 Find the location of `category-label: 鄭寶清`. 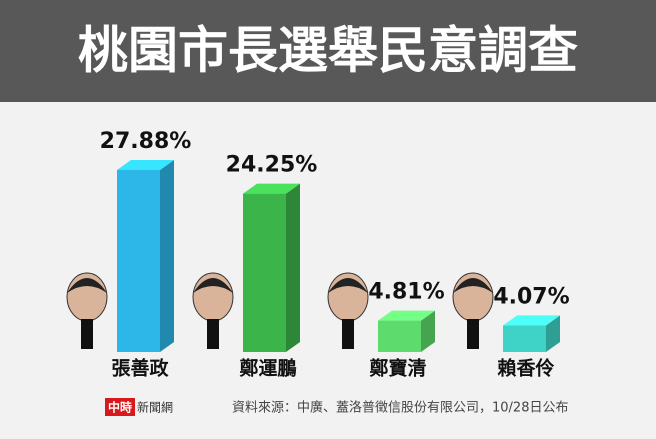

category-label: 鄭寶清 is located at coordinates (397, 368).